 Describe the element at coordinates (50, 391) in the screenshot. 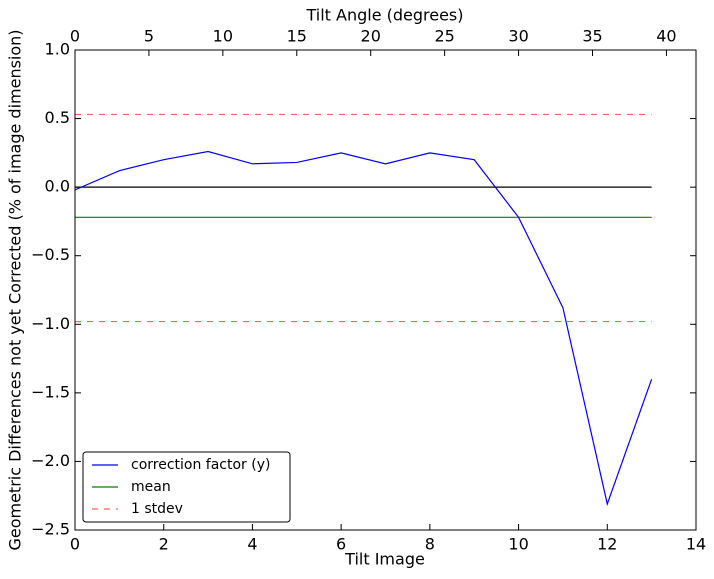

I see `y-tick-label: −1.5` at that location.